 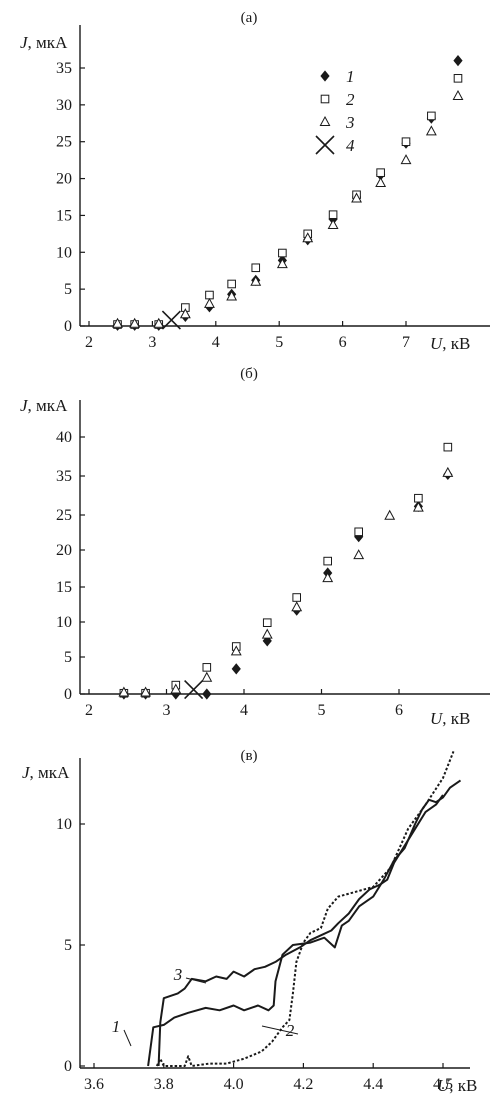 What do you see at coordinates (68, 694) in the screenshot?
I see `y-tick-label: 0` at bounding box center [68, 694].